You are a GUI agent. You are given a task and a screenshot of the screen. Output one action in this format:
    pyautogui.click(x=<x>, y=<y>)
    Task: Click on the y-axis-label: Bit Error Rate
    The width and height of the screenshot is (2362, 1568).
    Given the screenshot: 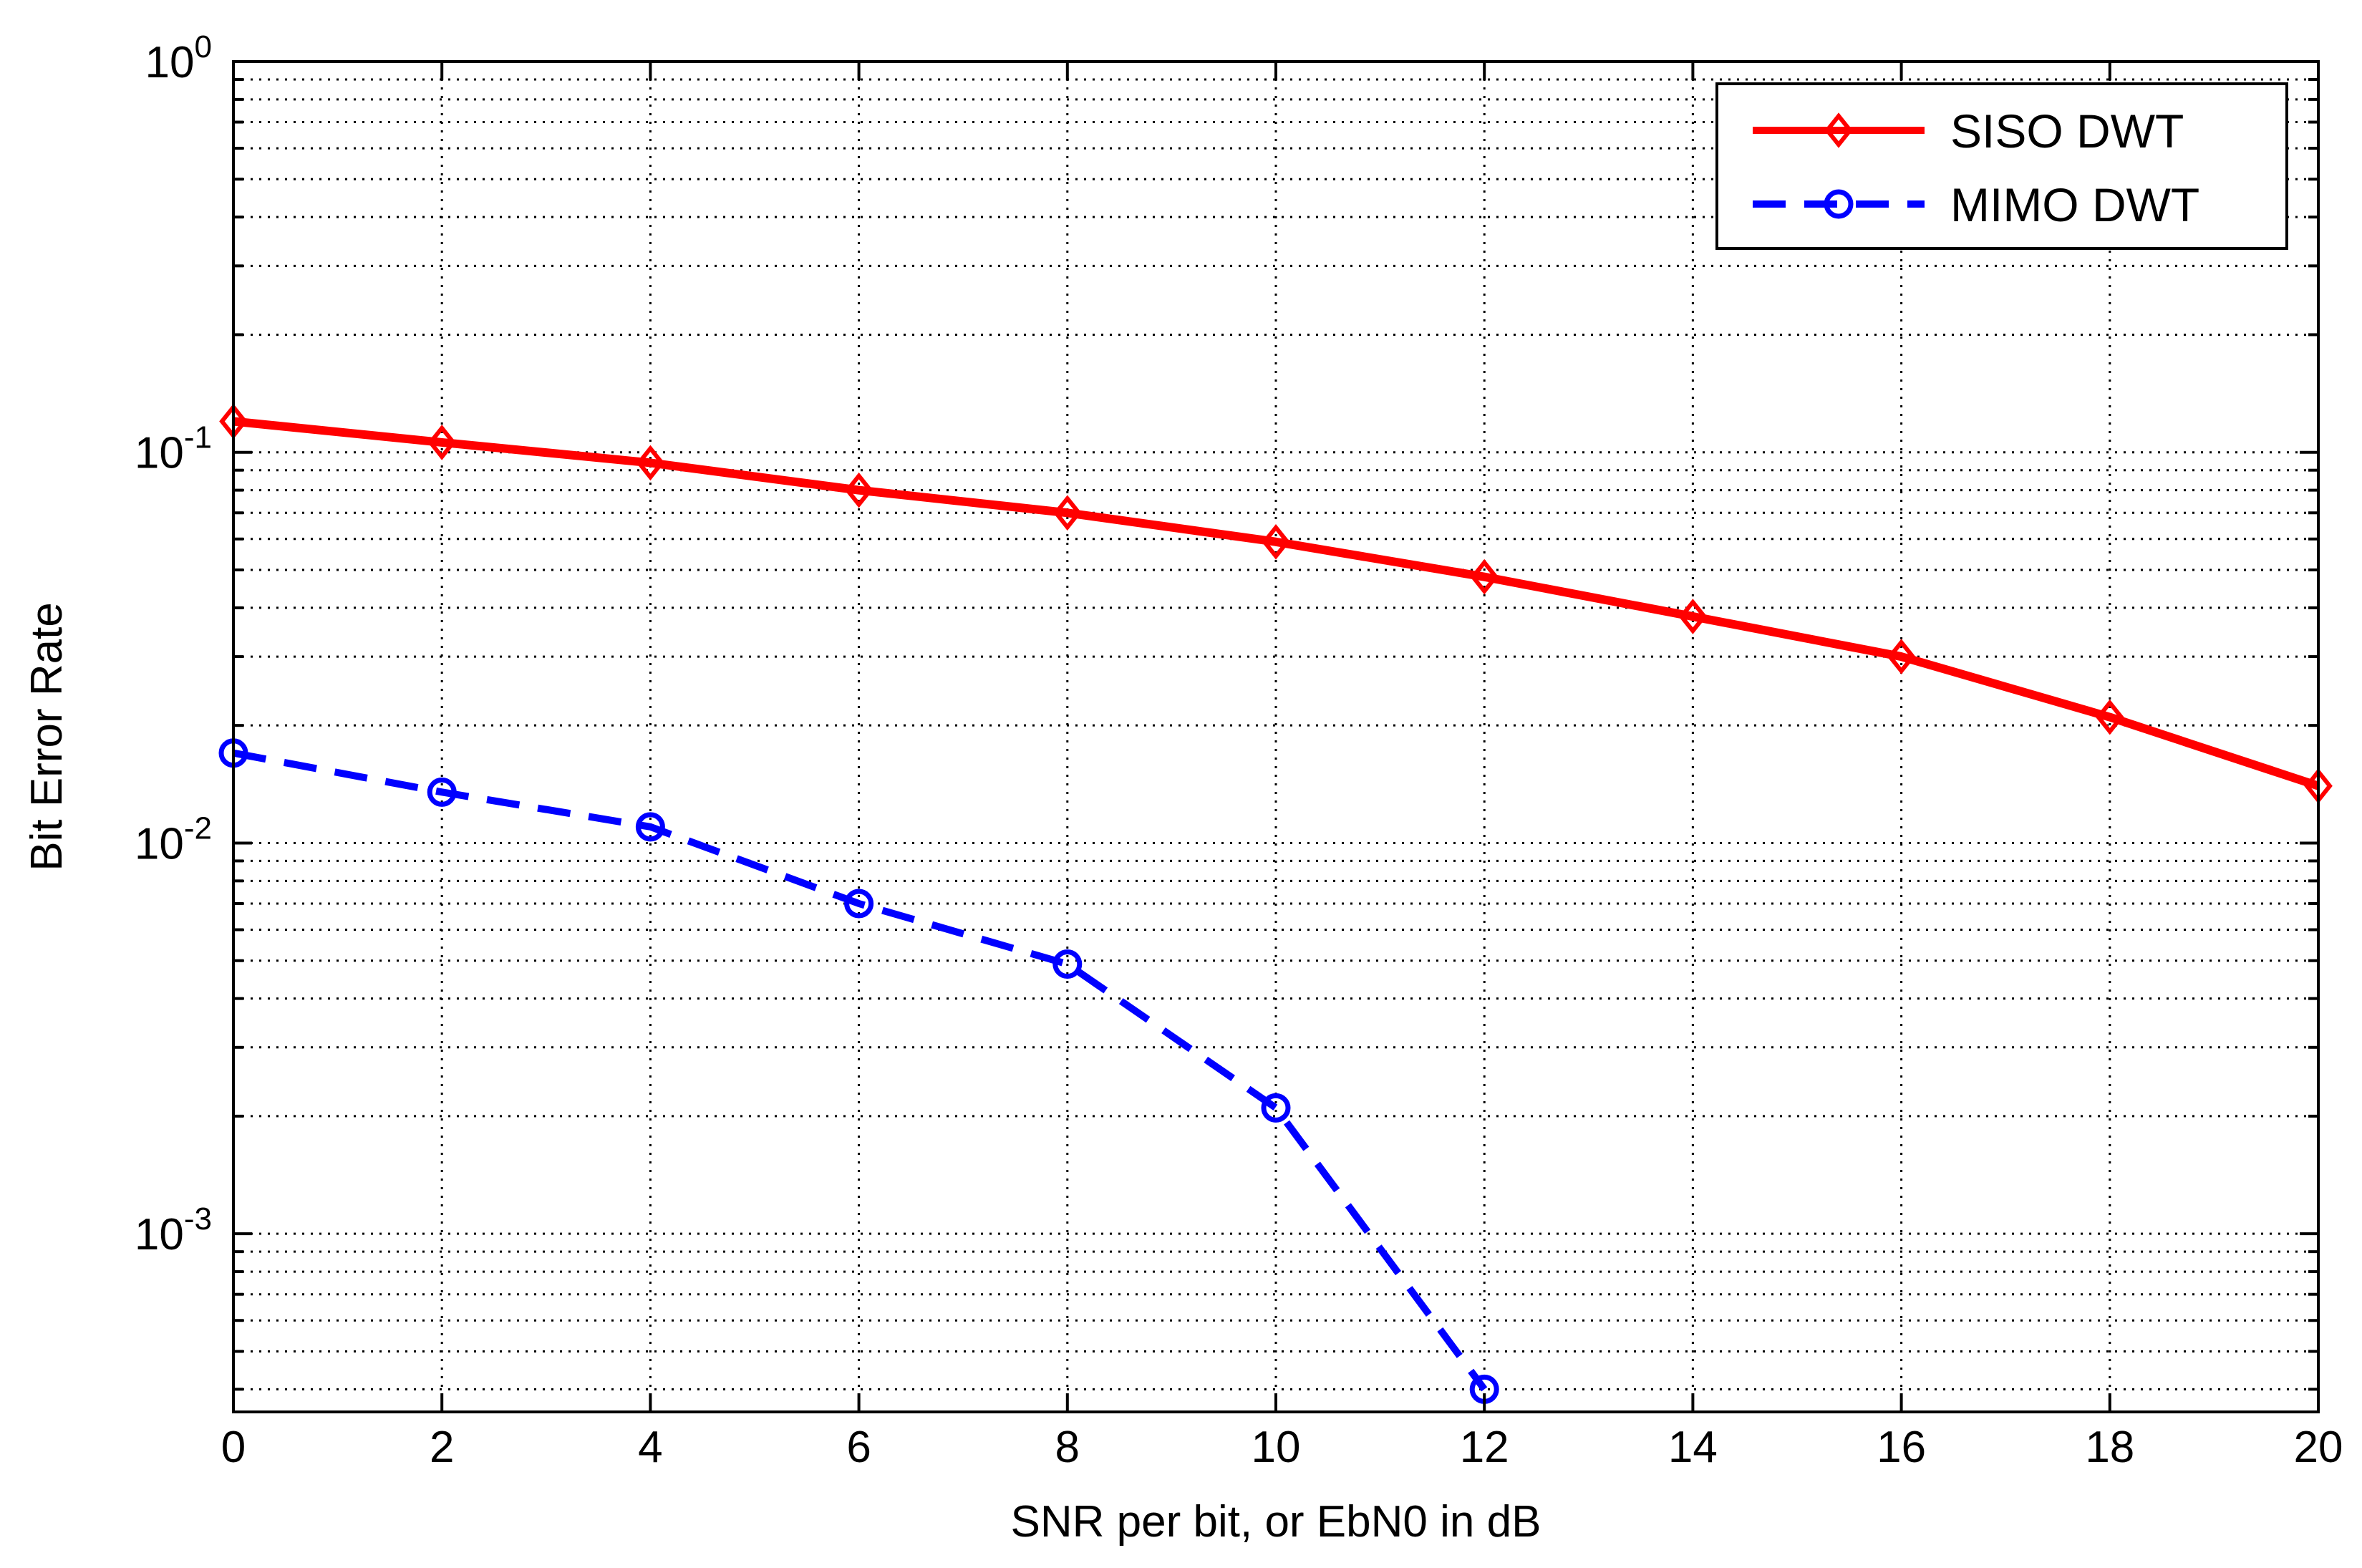 What is the action you would take?
    pyautogui.click(x=47, y=736)
    